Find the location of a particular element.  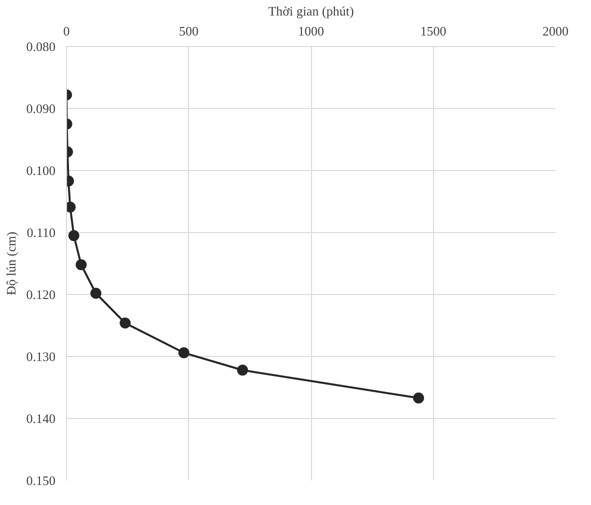

y-tick-label: 0.100 is located at coordinates (41, 170).